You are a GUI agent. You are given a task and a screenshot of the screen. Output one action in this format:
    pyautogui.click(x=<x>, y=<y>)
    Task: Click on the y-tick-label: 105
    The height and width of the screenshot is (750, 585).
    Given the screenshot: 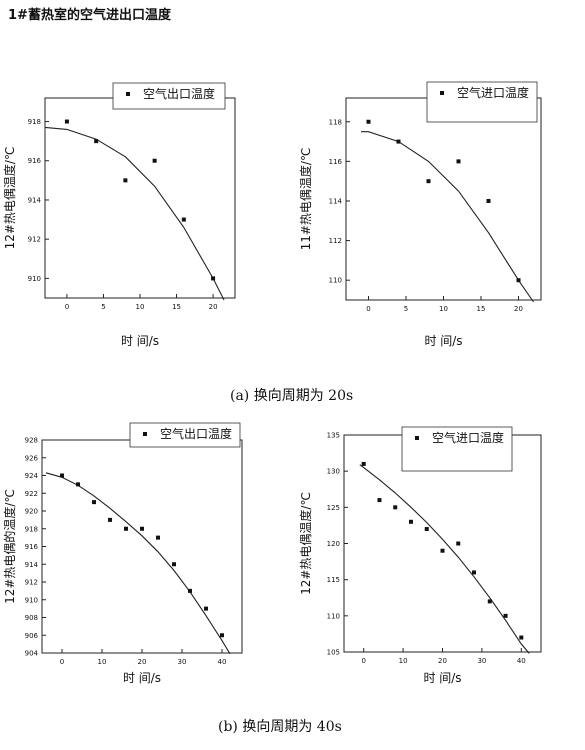 What is the action you would take?
    pyautogui.click(x=333, y=653)
    